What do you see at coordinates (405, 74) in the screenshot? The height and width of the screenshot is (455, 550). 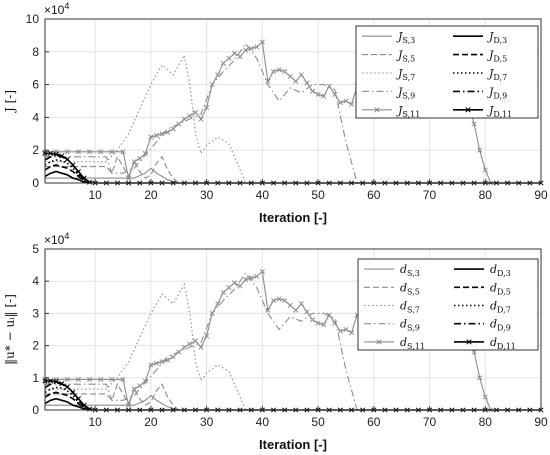 I see `legend-label: JS,7` at bounding box center [405, 74].